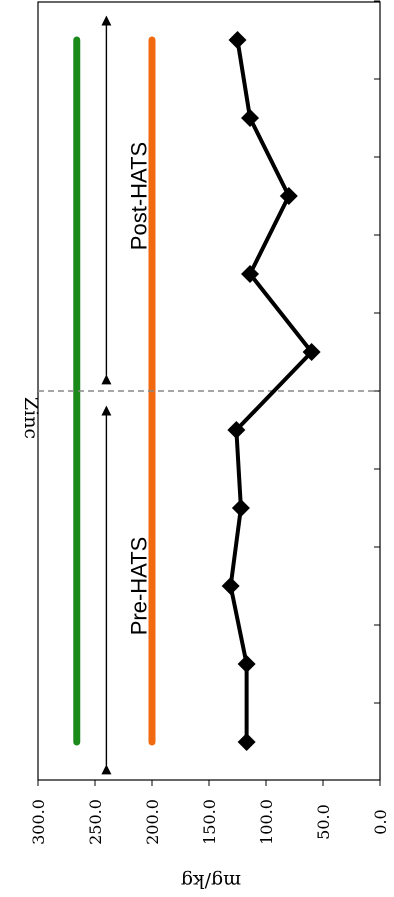 This screenshot has width=394, height=897. What do you see at coordinates (31, 418) in the screenshot?
I see `chart-title: Zinc` at bounding box center [31, 418].